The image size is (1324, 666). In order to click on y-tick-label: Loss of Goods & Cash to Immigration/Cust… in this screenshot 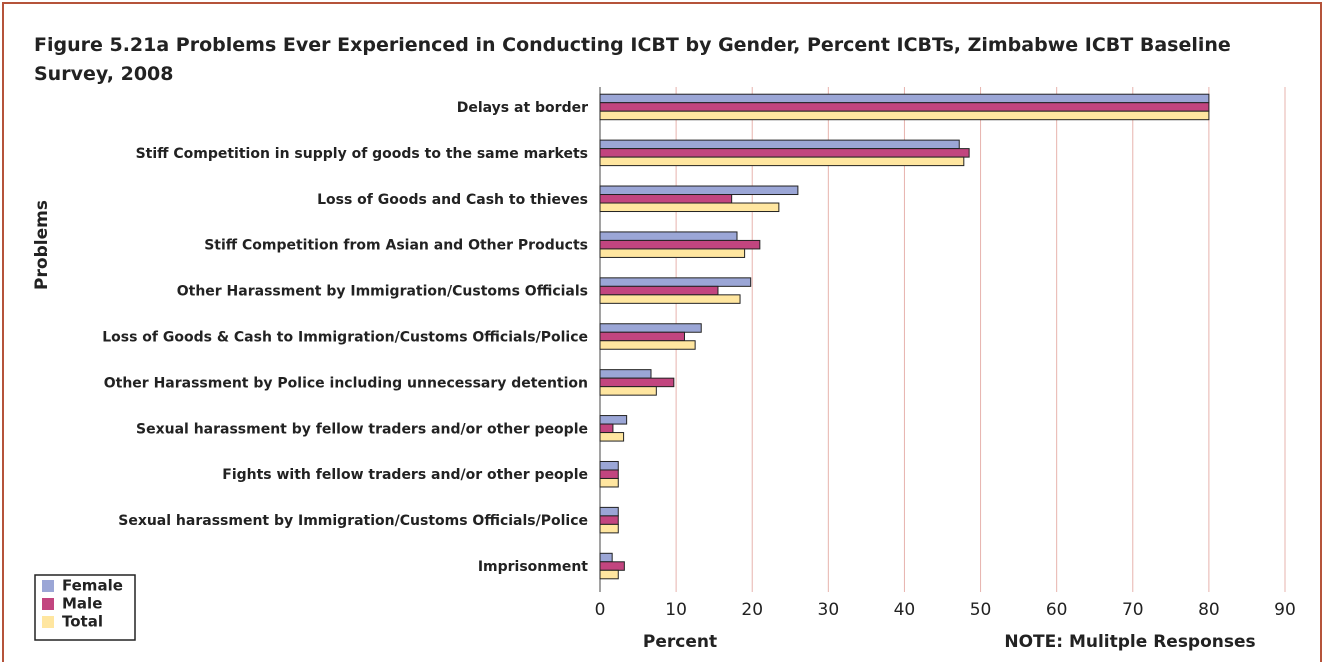, I will do `click(345, 338)`.